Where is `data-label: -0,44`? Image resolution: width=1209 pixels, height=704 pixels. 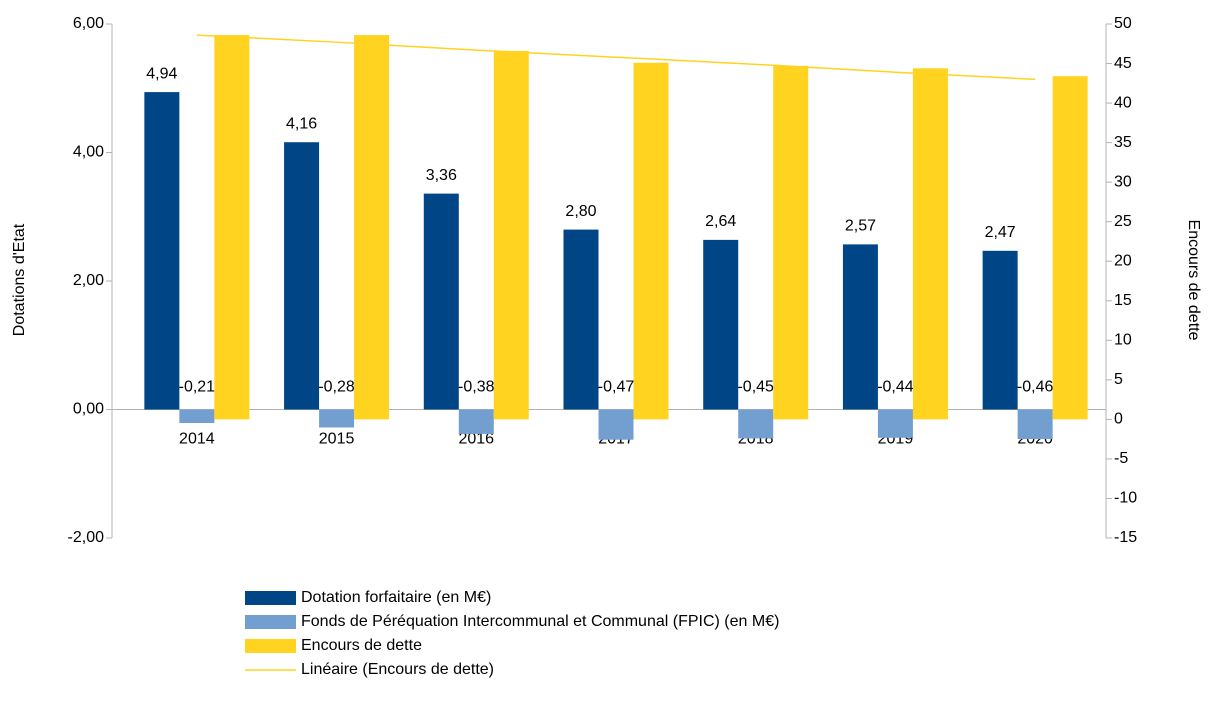 data-label: -0,44 is located at coordinates (895, 387).